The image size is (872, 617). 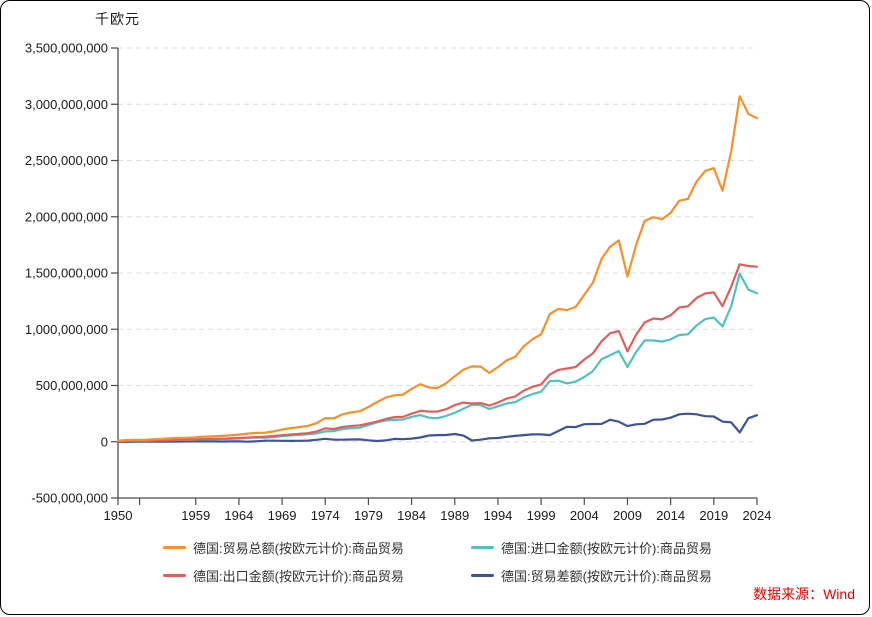 What do you see at coordinates (174, 547) in the screenshot?
I see `legend-swatch-total-icon` at bounding box center [174, 547].